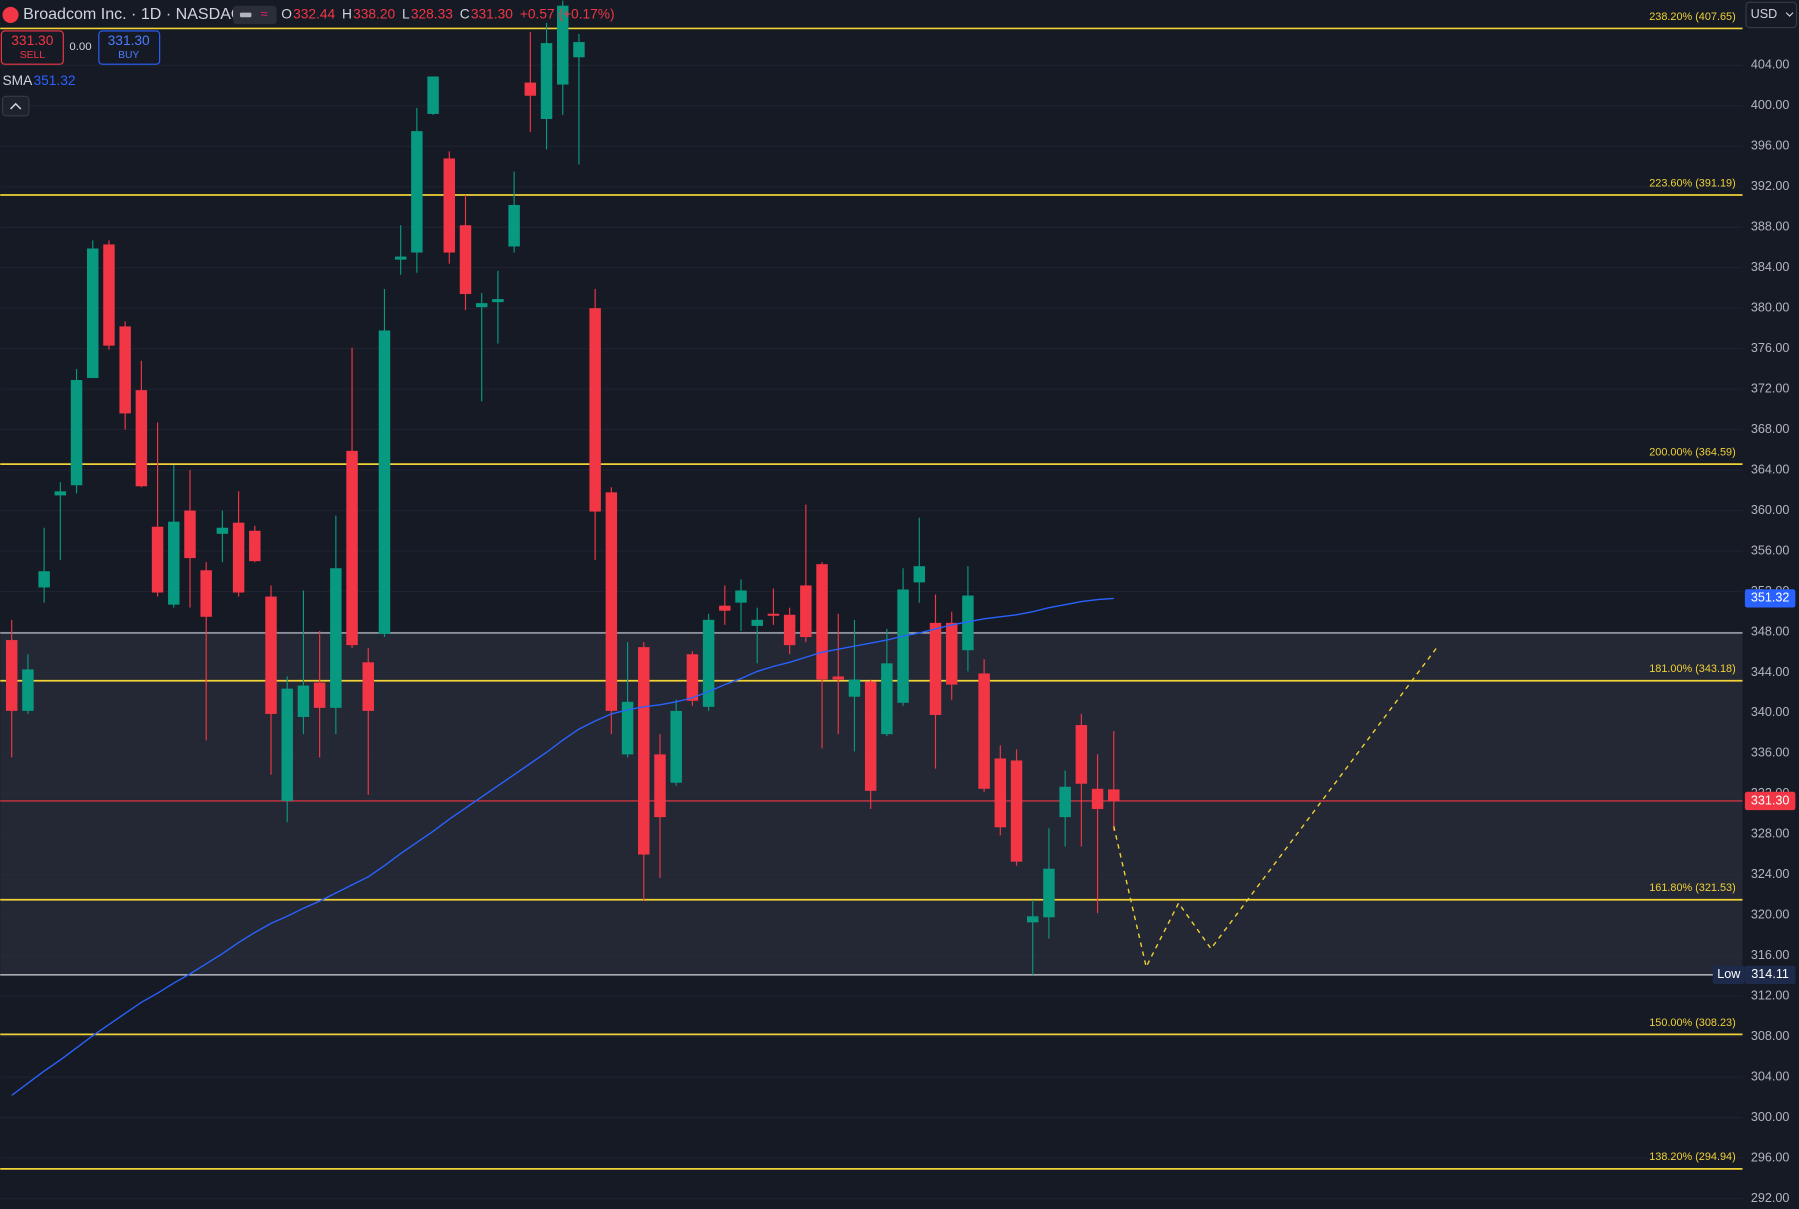 The image size is (1799, 1209). What do you see at coordinates (1770, 469) in the screenshot?
I see `y-tick-label: 364.00` at bounding box center [1770, 469].